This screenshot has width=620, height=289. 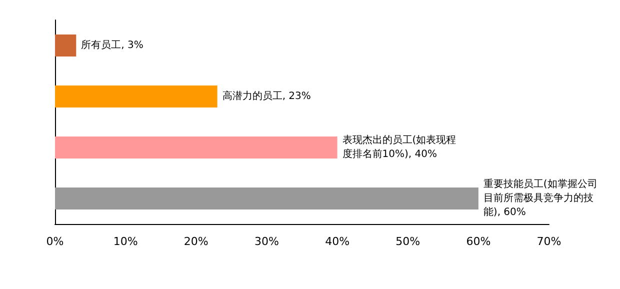 I want to click on x-tick-label: 30%, so click(x=266, y=241).